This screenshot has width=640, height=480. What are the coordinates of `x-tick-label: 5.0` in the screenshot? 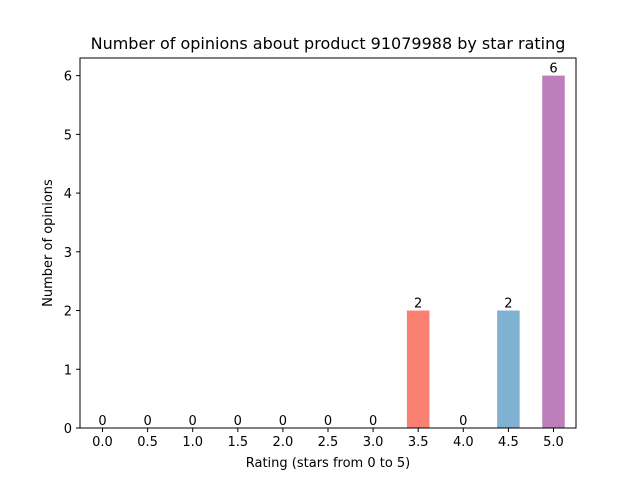 It's located at (553, 442).